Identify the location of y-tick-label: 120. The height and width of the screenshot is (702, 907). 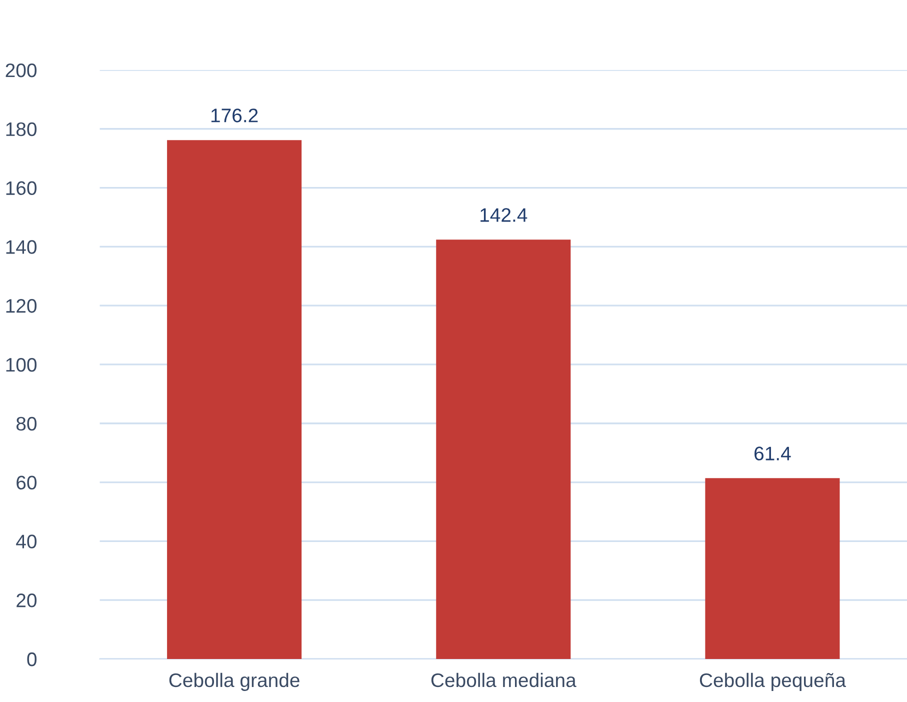
(21, 306).